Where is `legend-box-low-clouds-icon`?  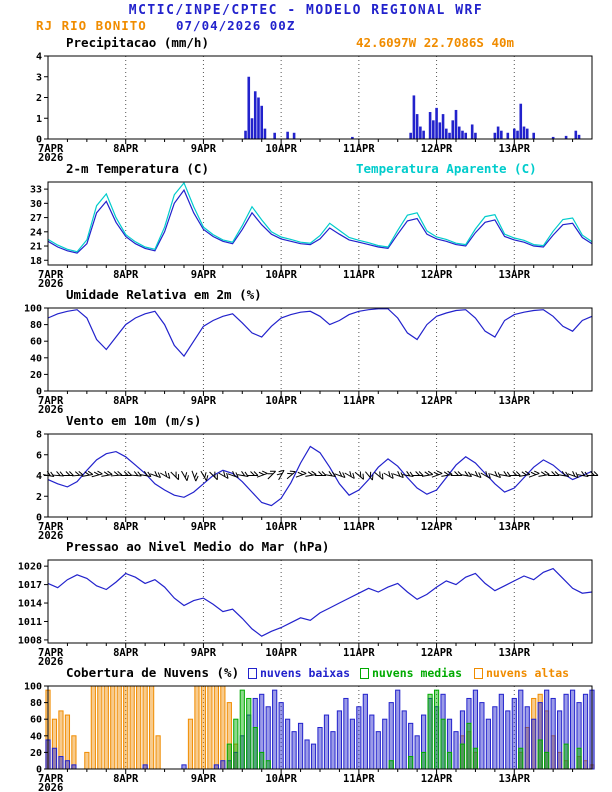 legend-box-low-clouds-icon is located at coordinates (252, 673).